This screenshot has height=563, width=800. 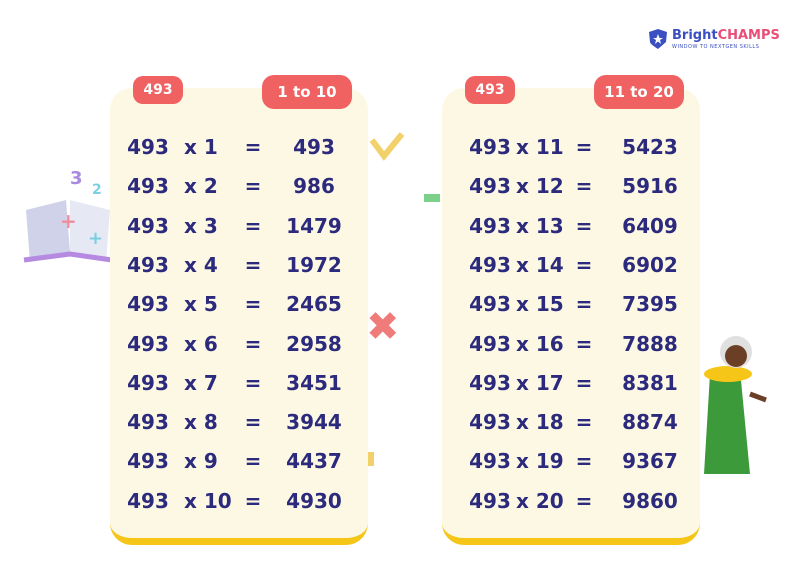 I want to click on table-cell: 6409, so click(x=650, y=225).